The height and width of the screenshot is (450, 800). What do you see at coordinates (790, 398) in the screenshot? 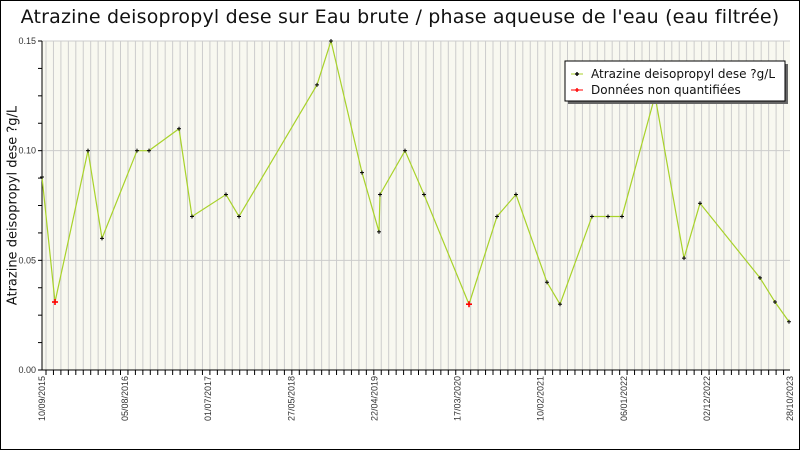
I see `x-tick-label: 28/10/2023` at bounding box center [790, 398].